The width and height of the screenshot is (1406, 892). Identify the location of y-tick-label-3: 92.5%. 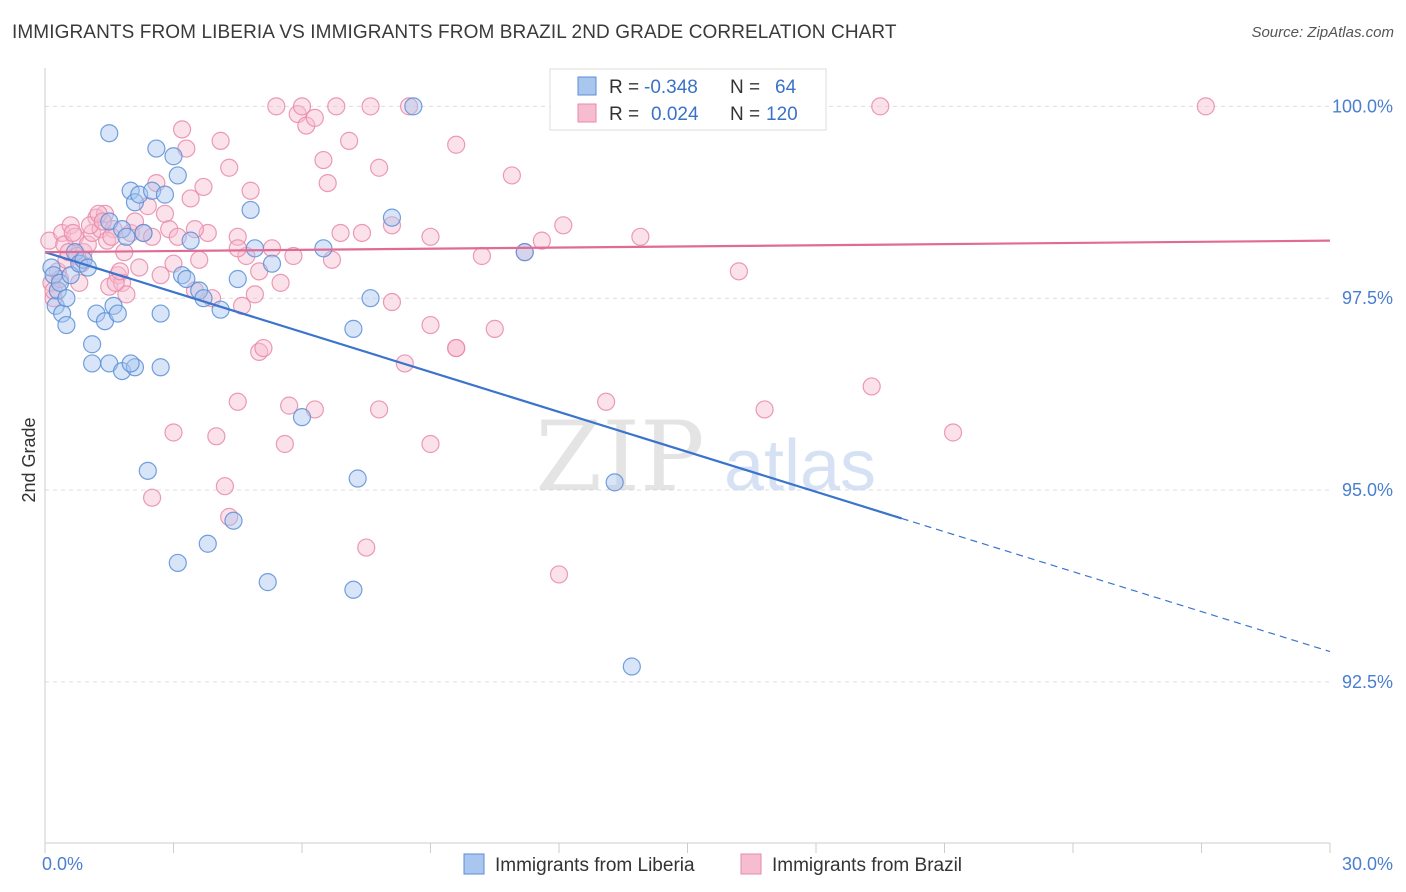
(1367, 682).